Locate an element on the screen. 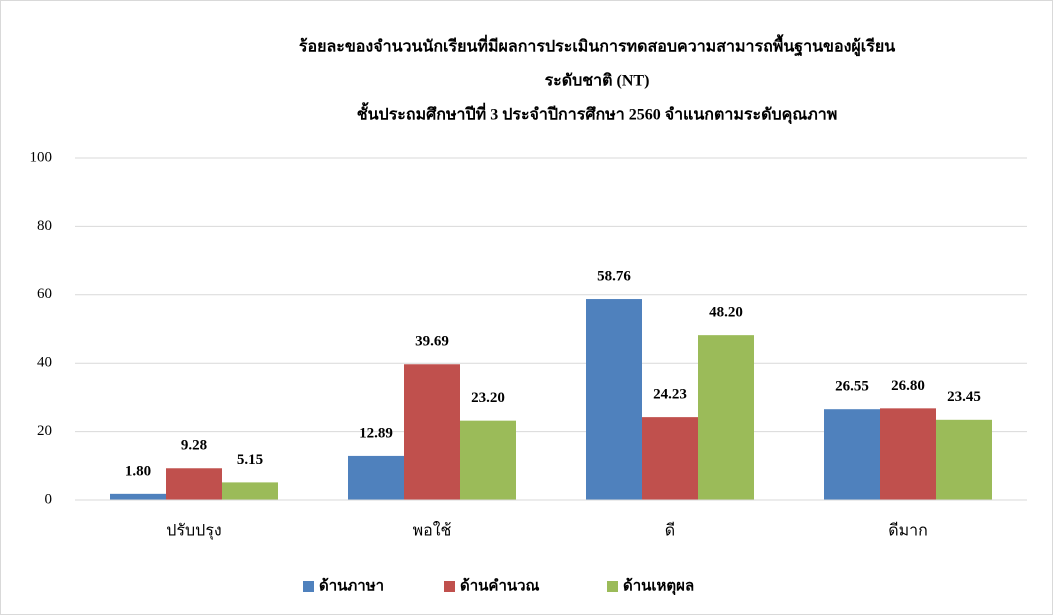 This screenshot has width=1053, height=615. data-label: 23.45 is located at coordinates (964, 397).